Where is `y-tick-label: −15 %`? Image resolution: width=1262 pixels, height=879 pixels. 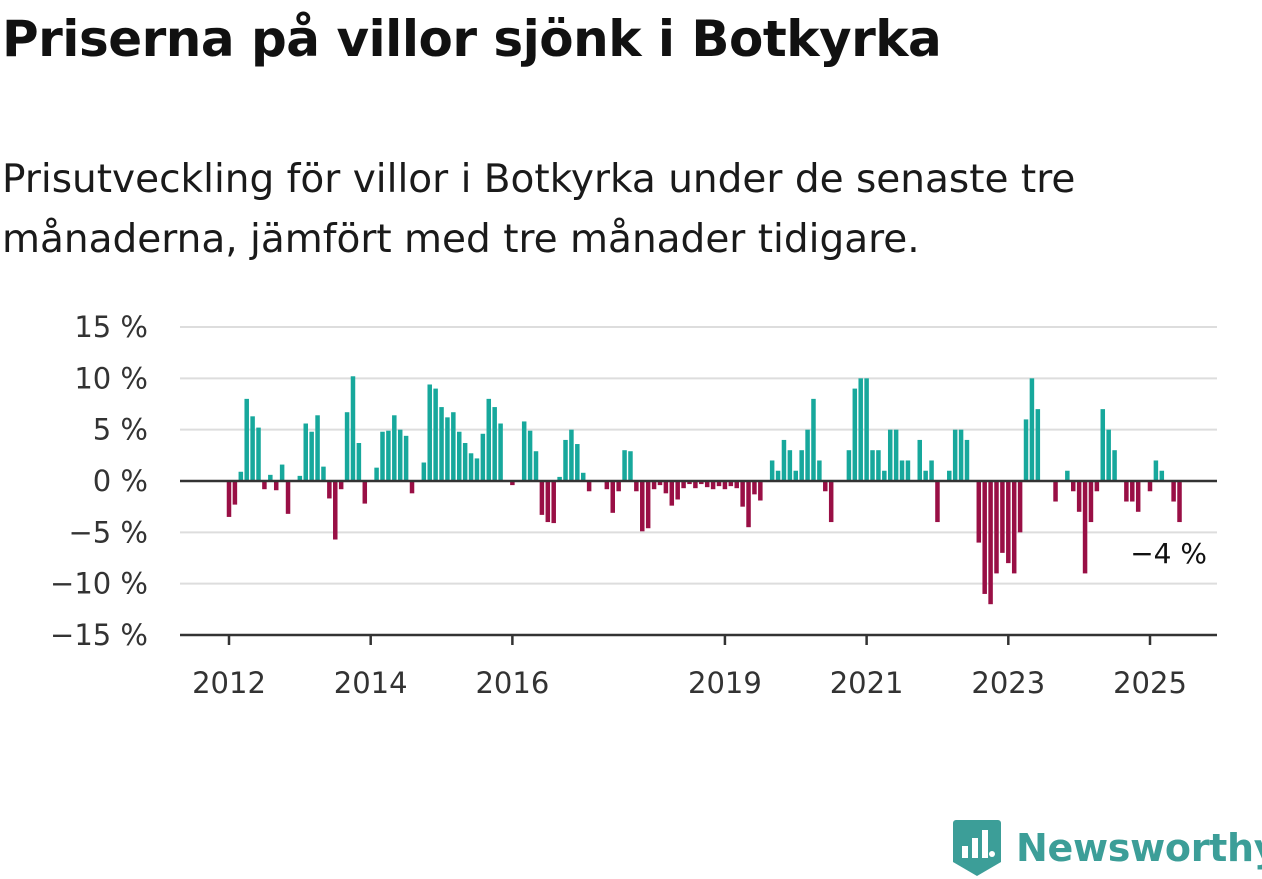
y-tick-label: −15 % is located at coordinates (99, 635).